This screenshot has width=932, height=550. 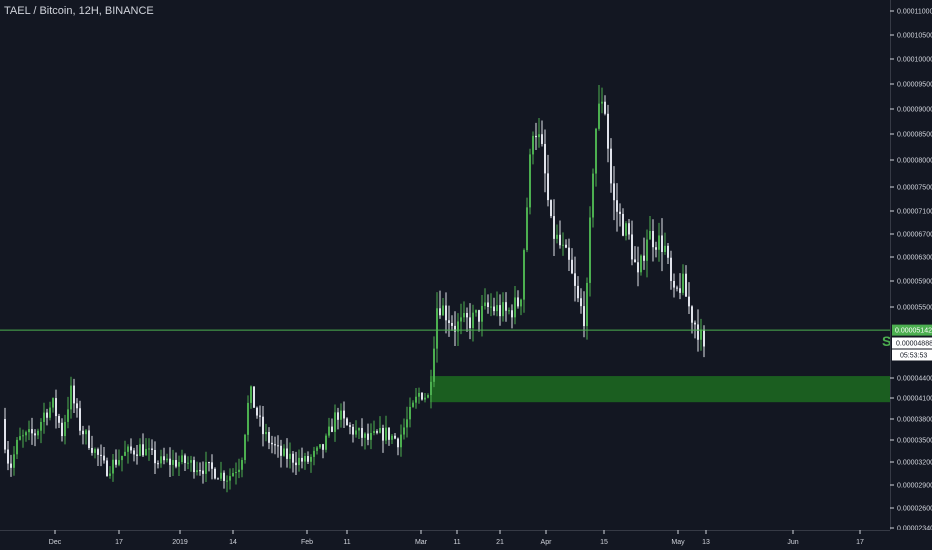 What do you see at coordinates (886, 341) in the screenshot?
I see `support-marker: S` at bounding box center [886, 341].